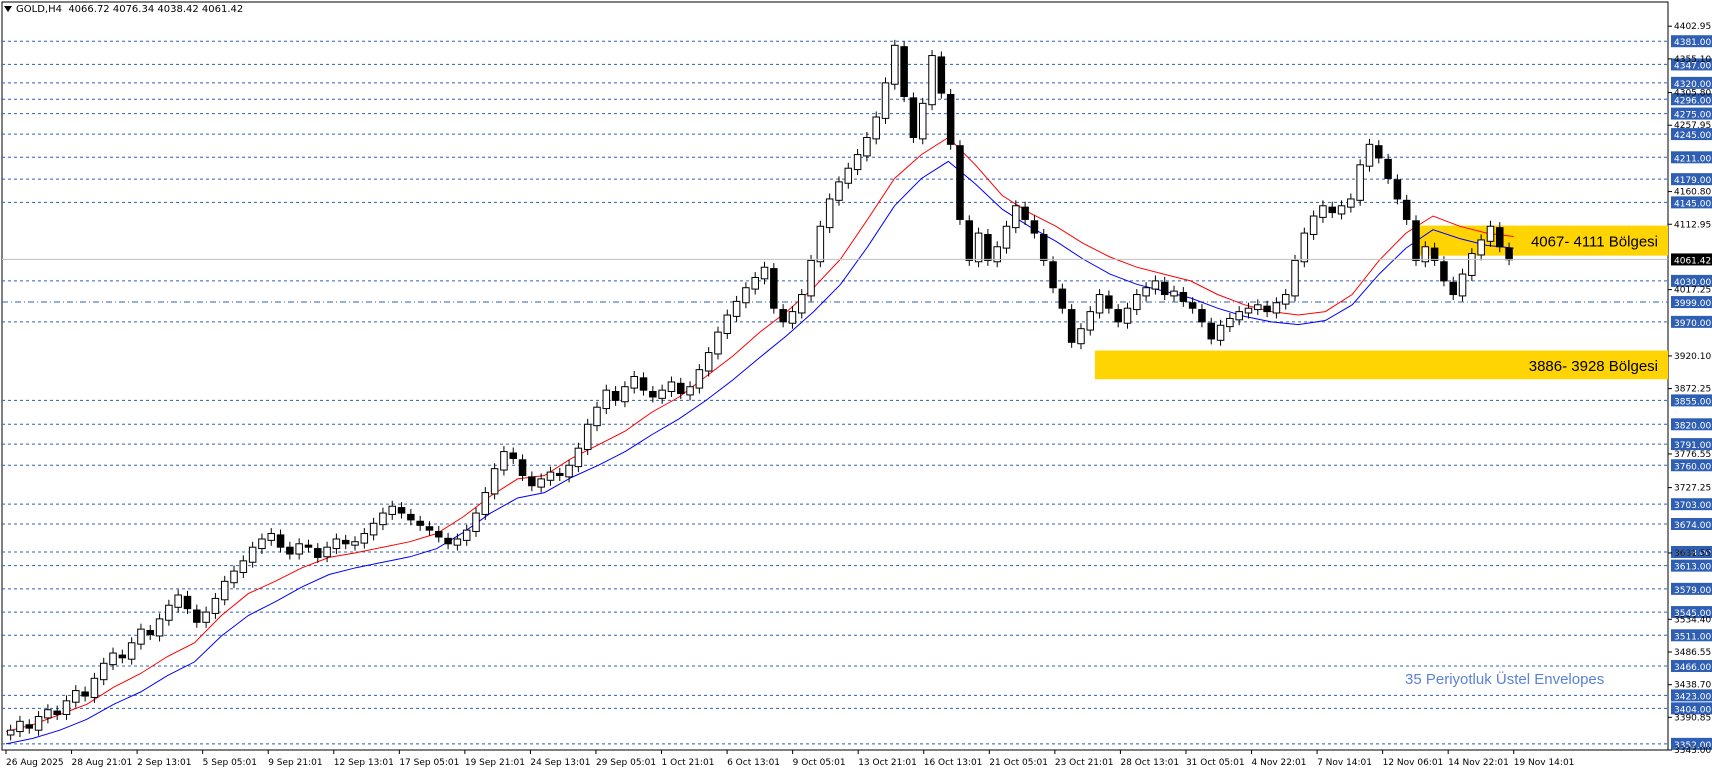  What do you see at coordinates (1344, 763) in the screenshot?
I see `x-axis-tick-label: 7 Nov 14:01` at bounding box center [1344, 763].